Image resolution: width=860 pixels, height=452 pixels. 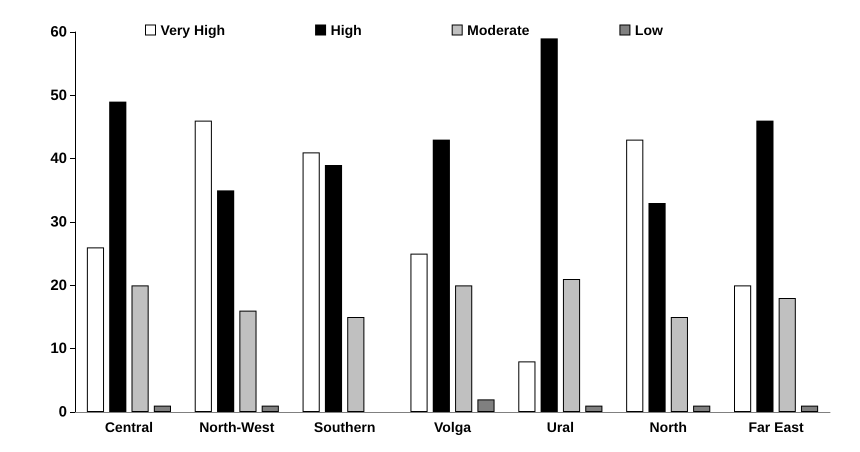 What do you see at coordinates (58, 222) in the screenshot?
I see `y-tick-label: 30` at bounding box center [58, 222].